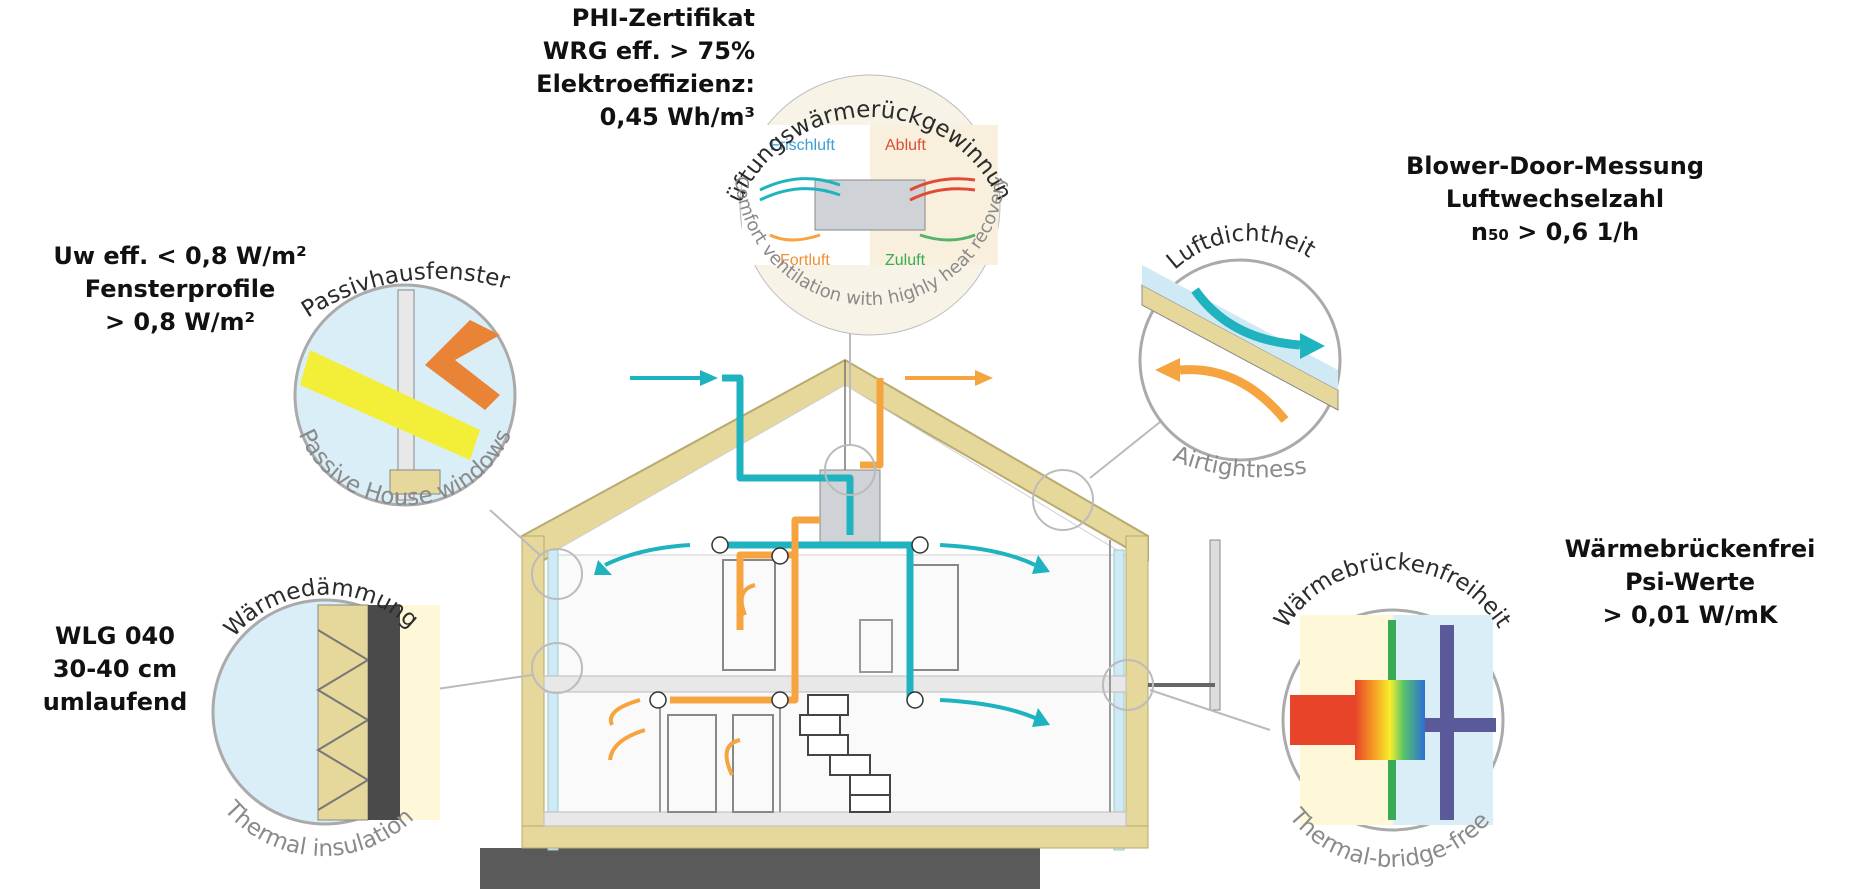 The width and height of the screenshot is (1857, 889). I want to click on phi-line-2: WRG eff. > 75%, so click(648, 51).